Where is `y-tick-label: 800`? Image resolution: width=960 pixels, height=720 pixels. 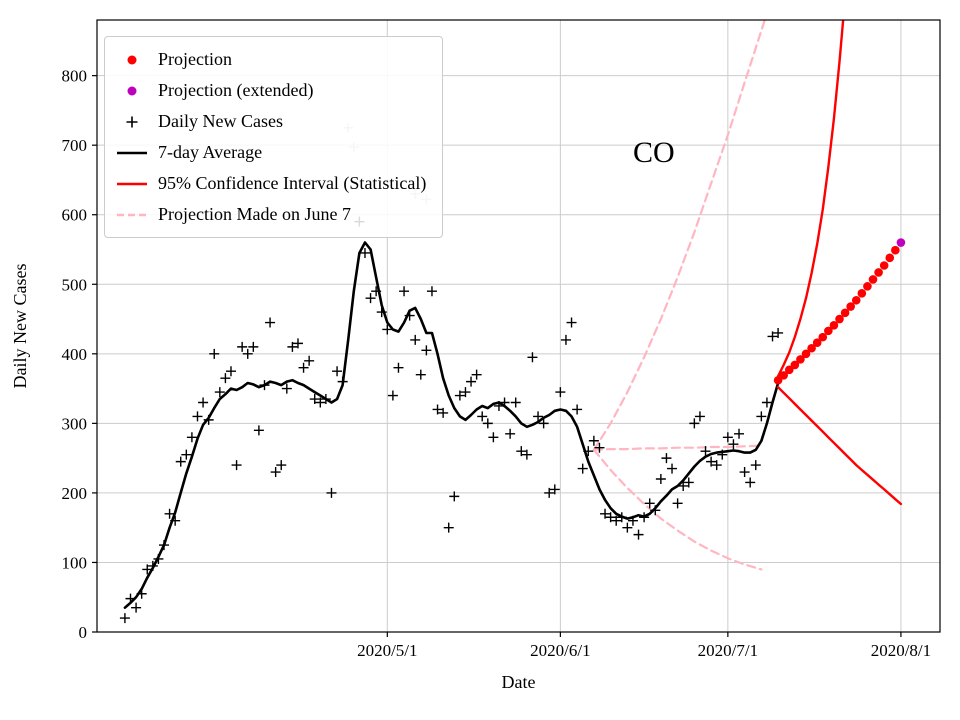 y-tick-label: 800 is located at coordinates (75, 76).